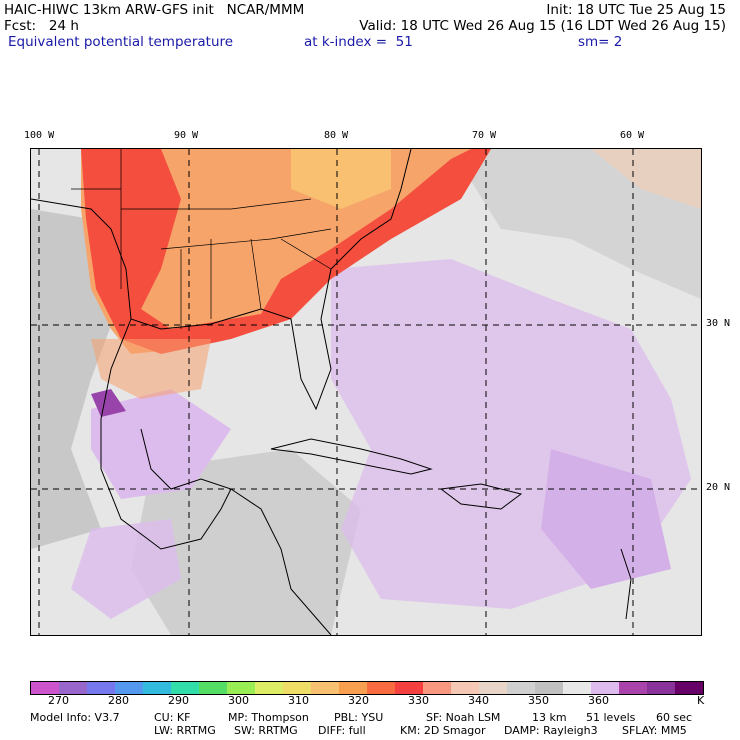 The image size is (740, 740). What do you see at coordinates (646, 179) in the screenshot?
I see `tan-region-northeast` at bounding box center [646, 179].